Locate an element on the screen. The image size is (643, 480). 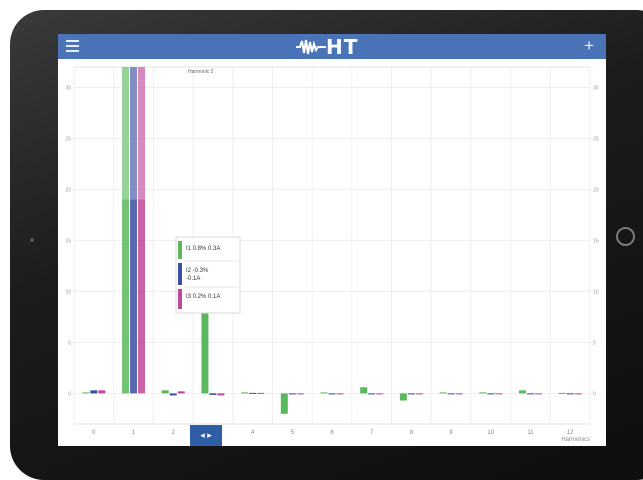
x-tick-label: 6 is located at coordinates (332, 433).